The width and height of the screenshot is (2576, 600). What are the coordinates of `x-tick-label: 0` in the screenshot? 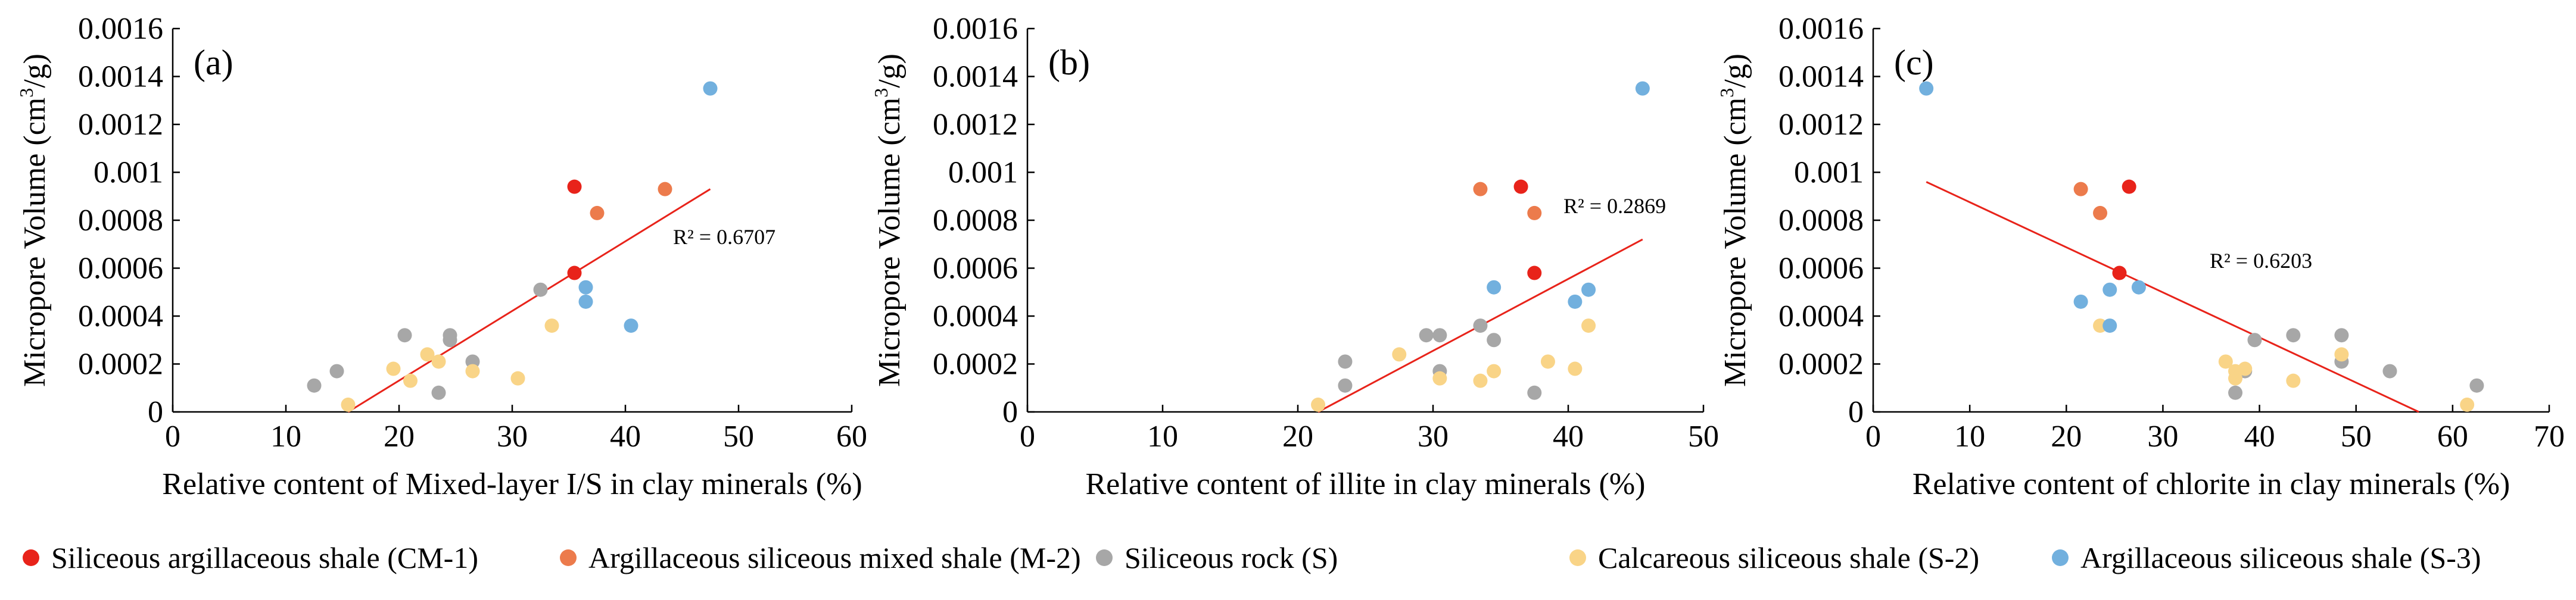 It's located at (1027, 437).